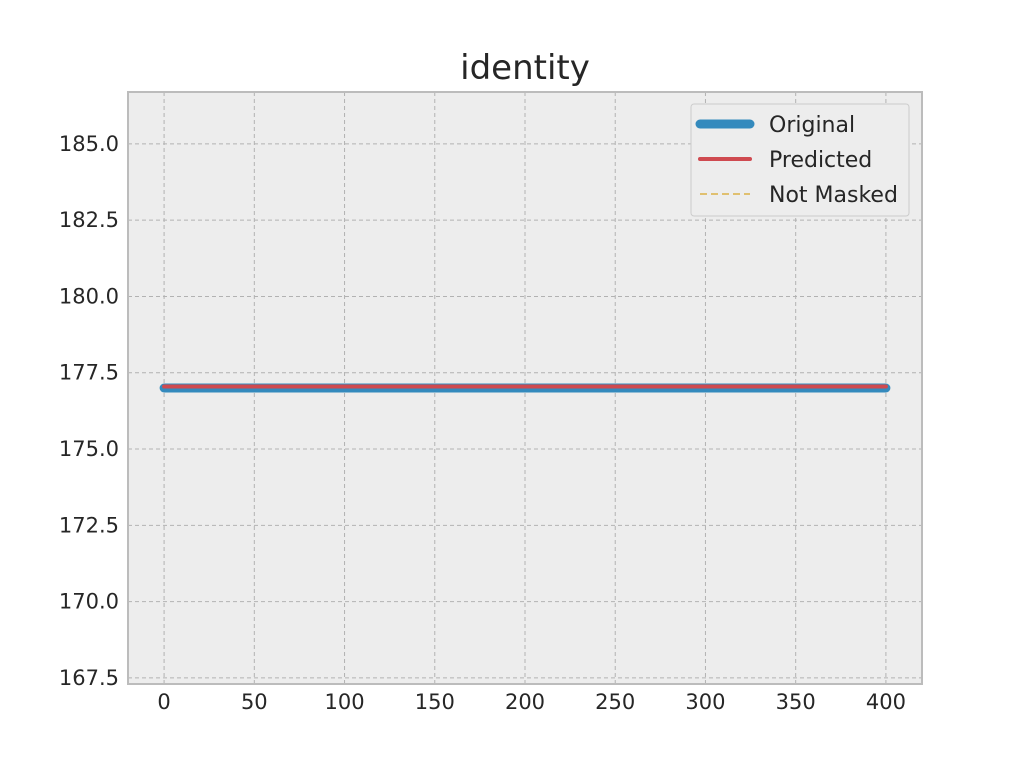 Image resolution: width=1024 pixels, height=768 pixels. What do you see at coordinates (89, 602) in the screenshot?
I see `y-tick-label: 170.0` at bounding box center [89, 602].